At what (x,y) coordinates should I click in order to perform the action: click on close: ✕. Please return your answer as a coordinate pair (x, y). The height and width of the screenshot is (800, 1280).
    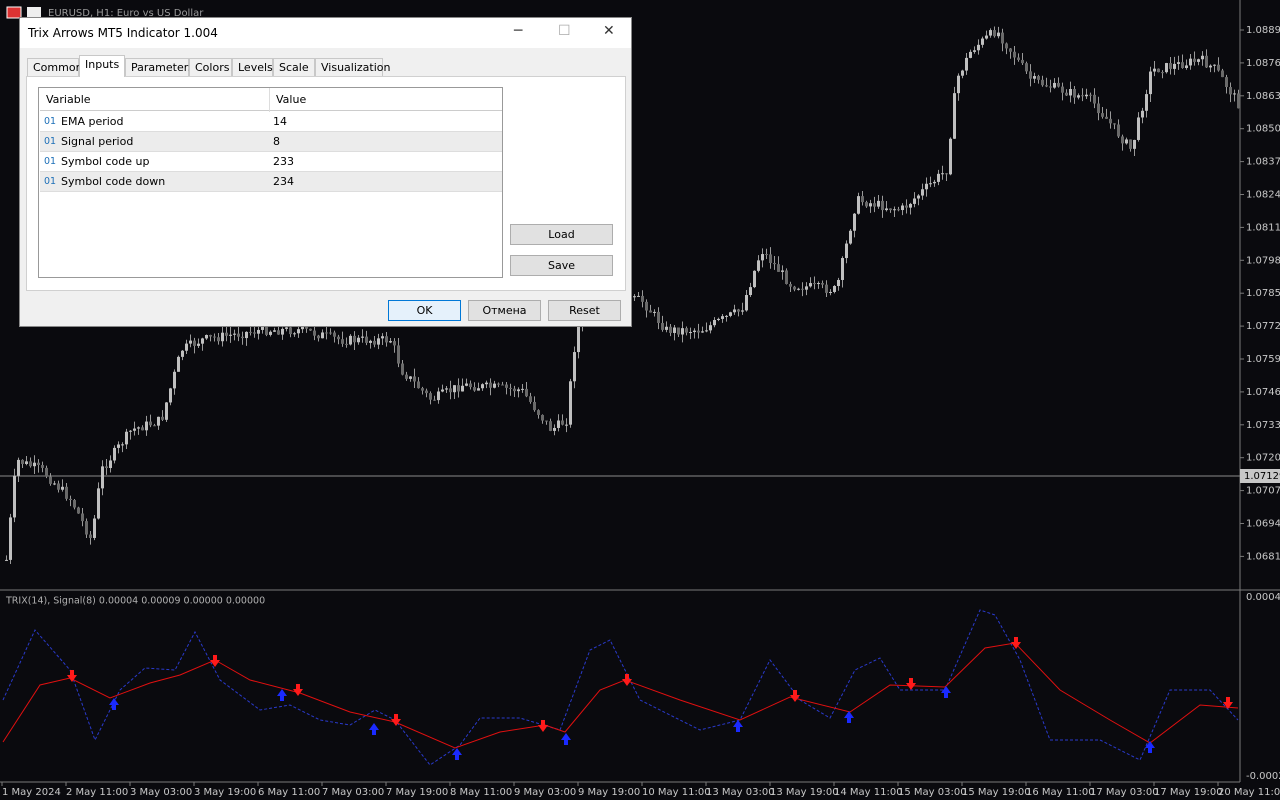
    Looking at the image, I should click on (609, 31).